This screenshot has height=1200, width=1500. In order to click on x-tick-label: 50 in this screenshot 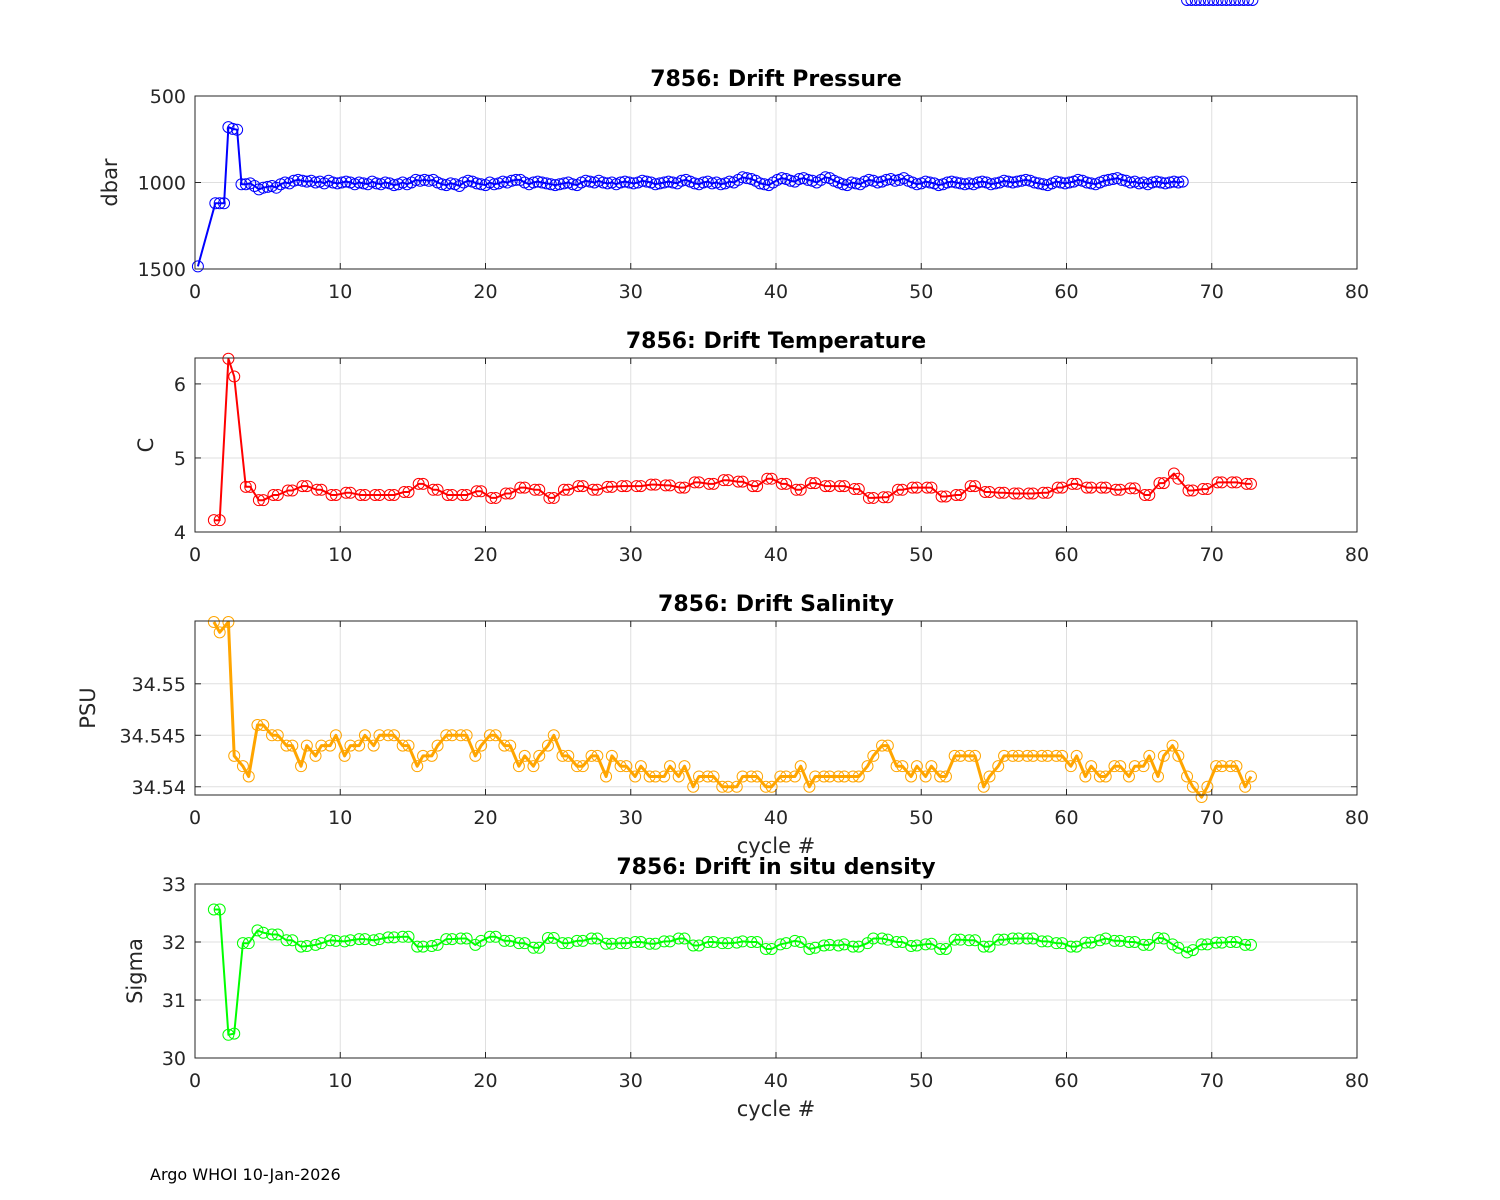, I will do `click(921, 292)`.